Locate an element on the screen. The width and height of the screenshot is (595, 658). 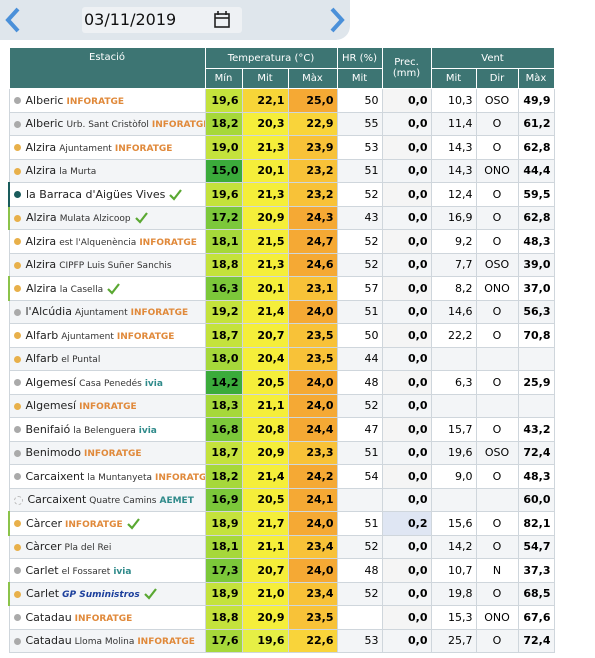
temp-cell: 24,7 is located at coordinates (312, 241).